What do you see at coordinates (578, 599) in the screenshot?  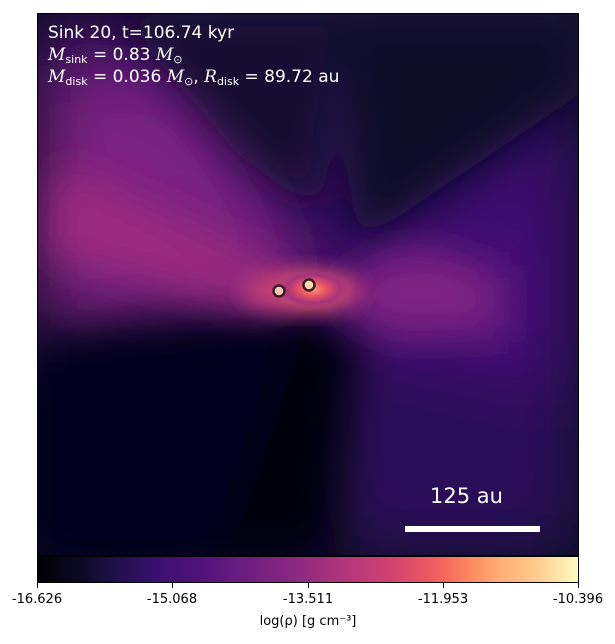 I see `colorbar-tick-label: -10.396` at bounding box center [578, 599].